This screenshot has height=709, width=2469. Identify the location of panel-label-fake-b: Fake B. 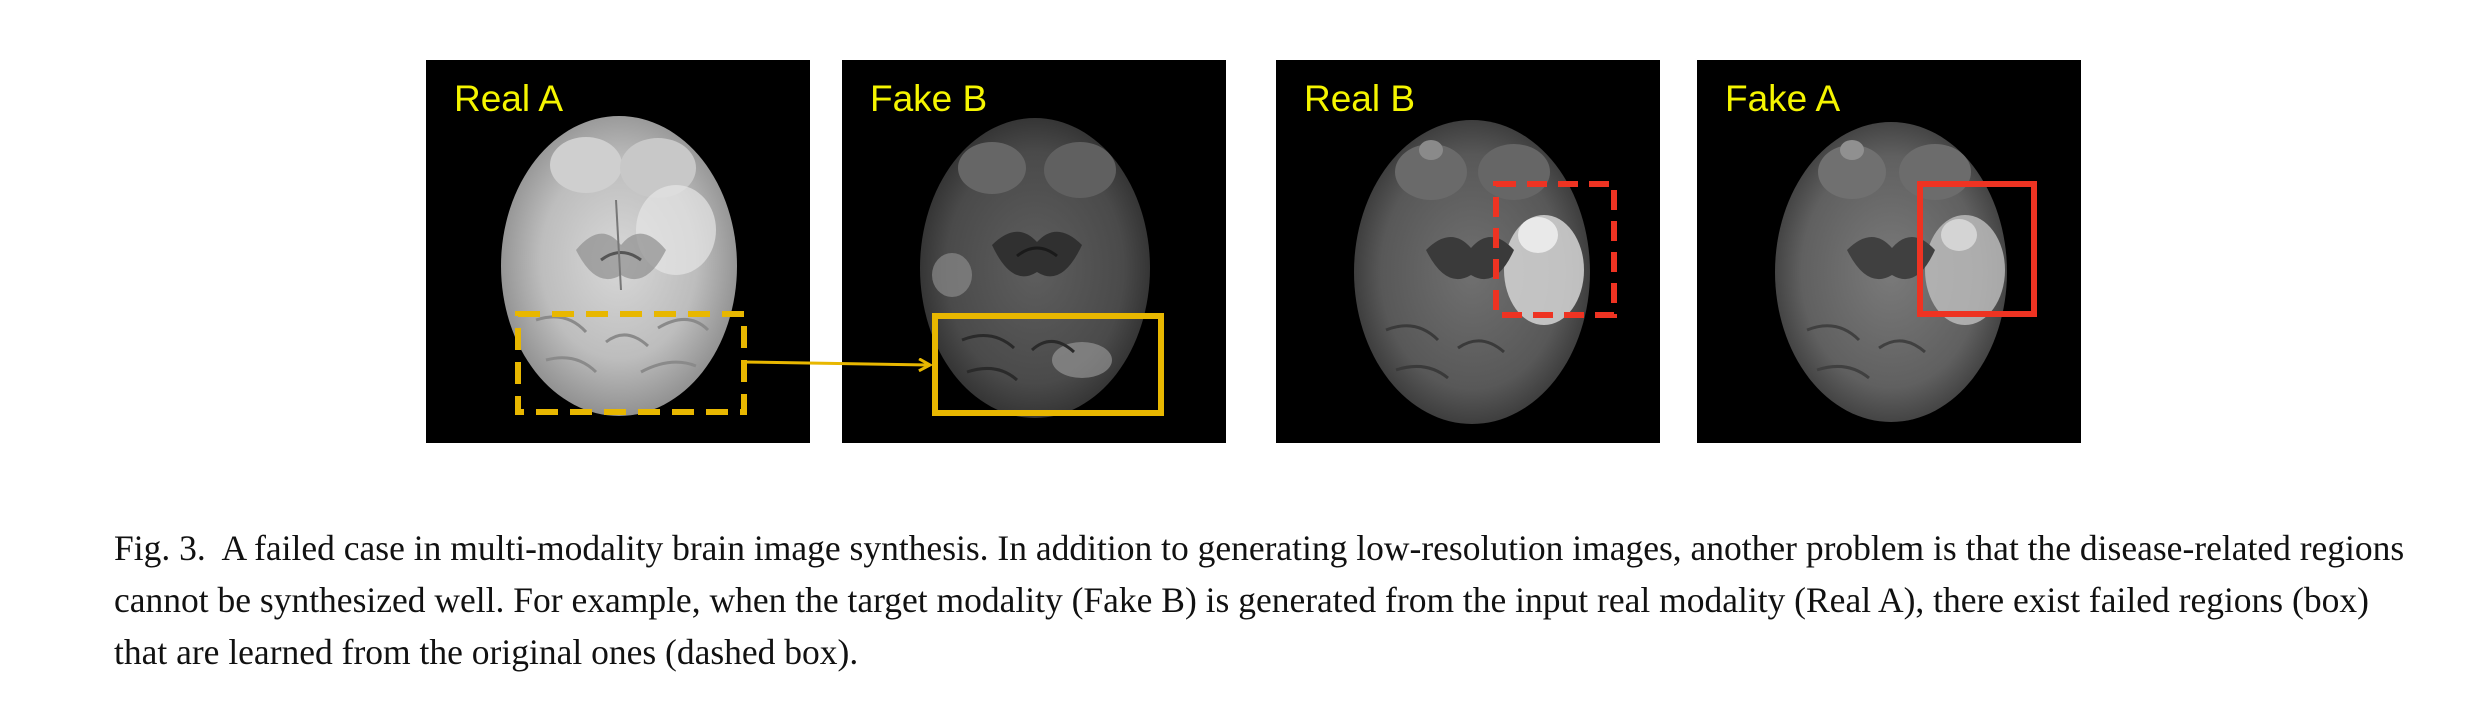
(929, 98).